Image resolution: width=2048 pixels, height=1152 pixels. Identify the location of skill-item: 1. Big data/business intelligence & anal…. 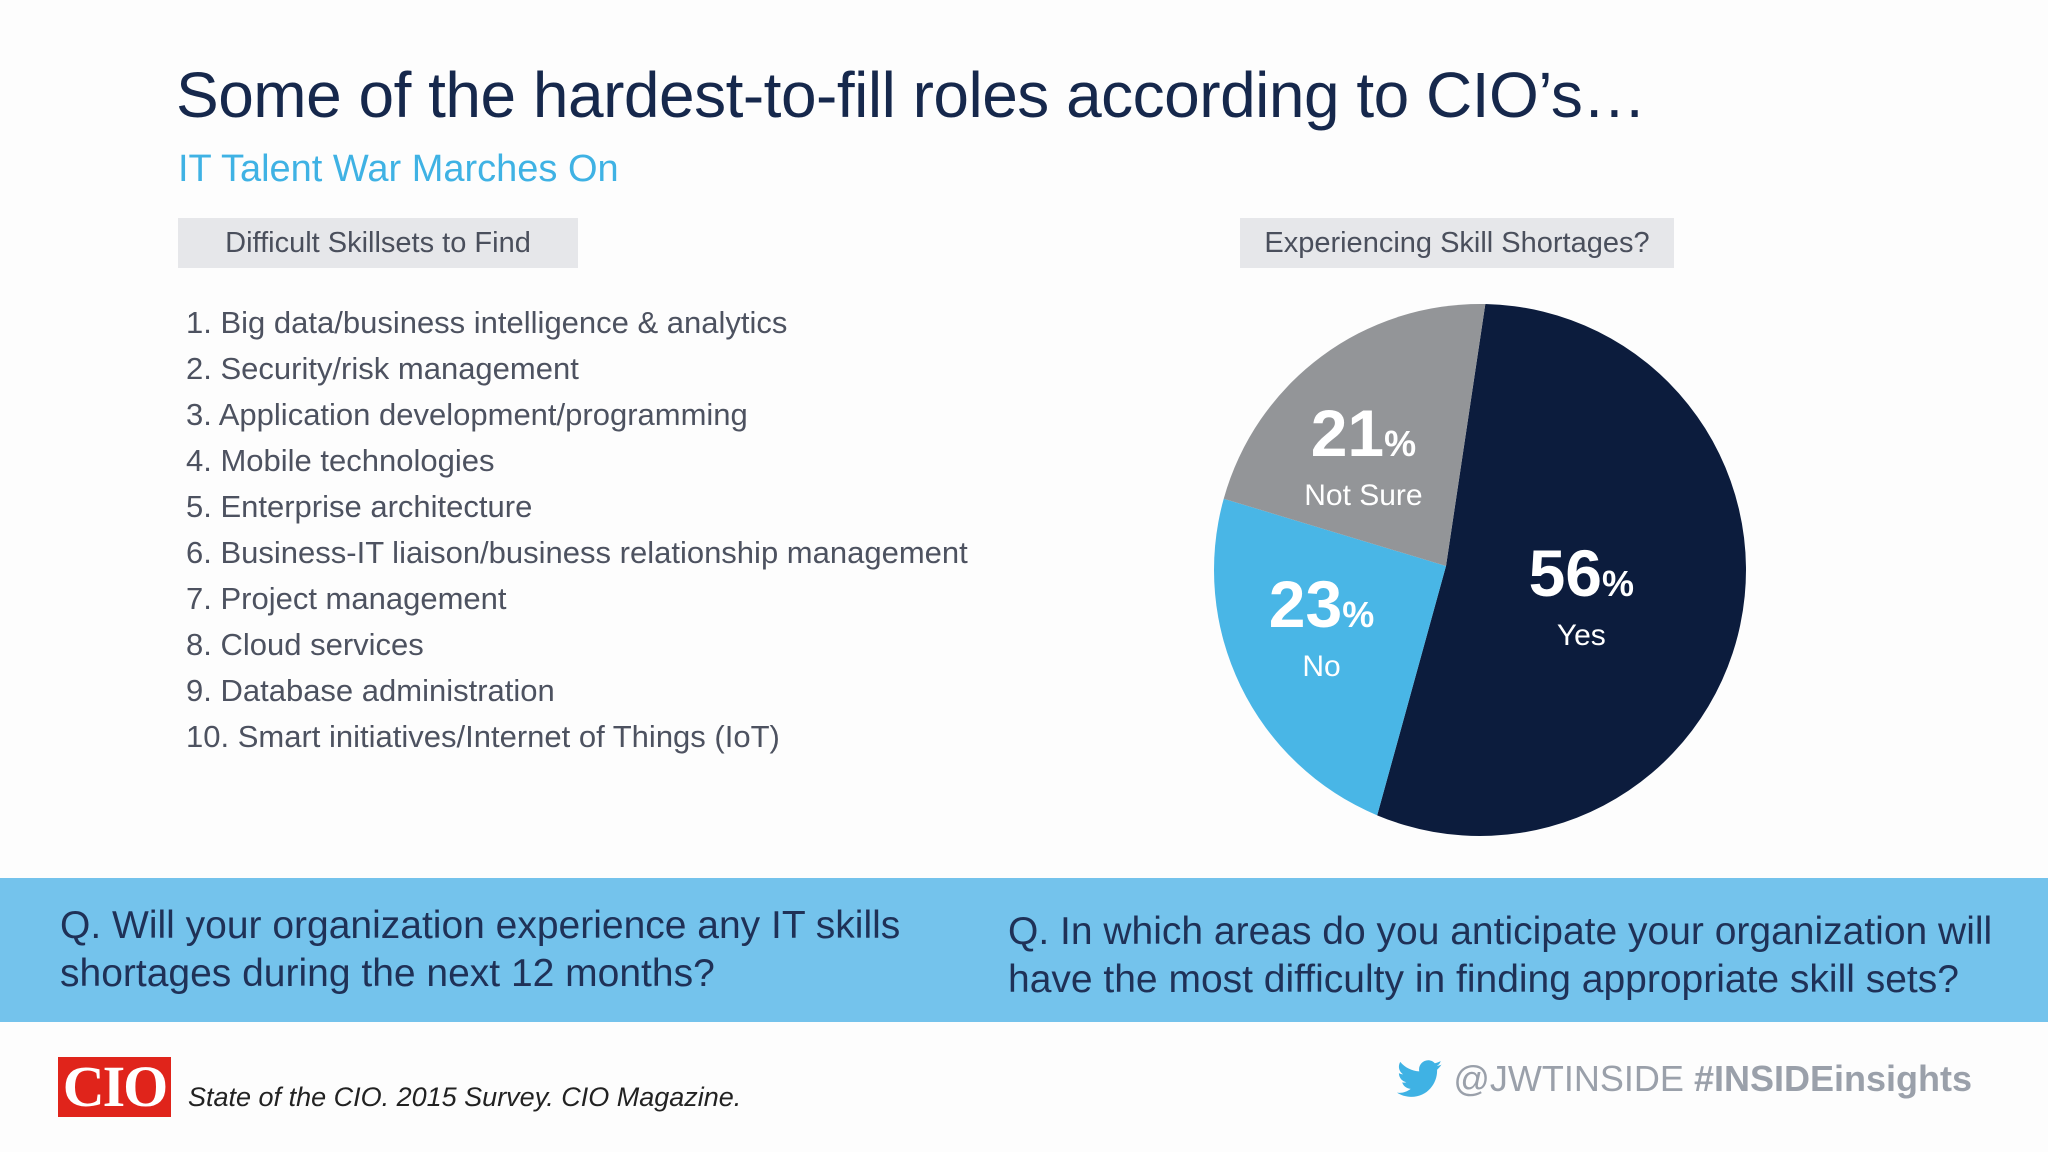
(487, 322).